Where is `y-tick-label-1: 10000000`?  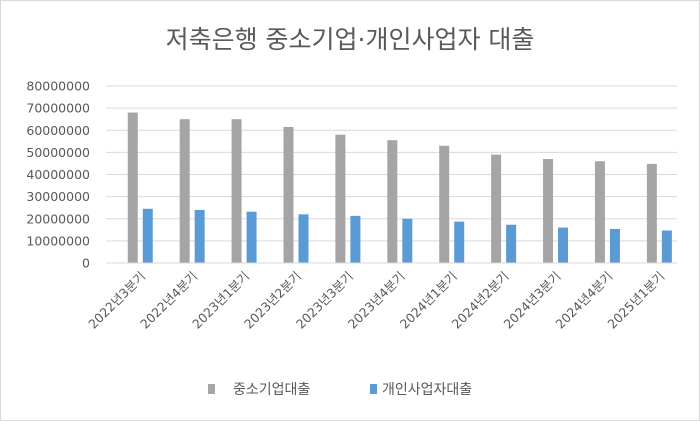 y-tick-label-1: 10000000 is located at coordinates (58, 240).